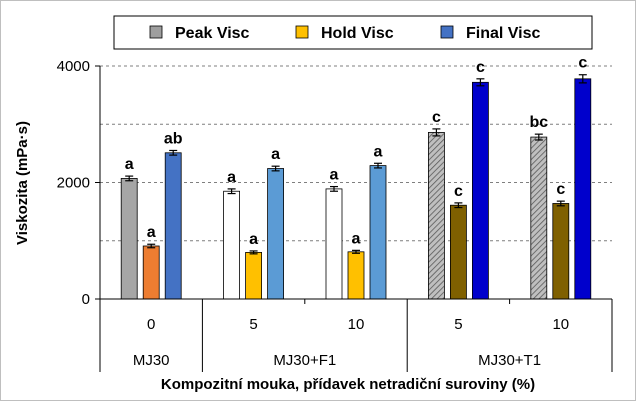 The width and height of the screenshot is (636, 401). I want to click on legend-swatch-hold-visc, so click(302, 32).